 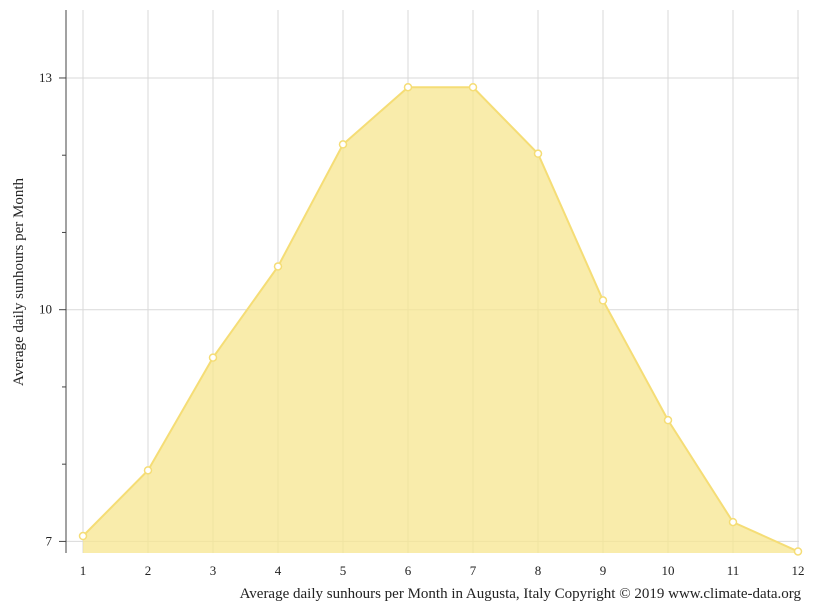 I want to click on y-tick-label: 13, so click(x=45, y=77).